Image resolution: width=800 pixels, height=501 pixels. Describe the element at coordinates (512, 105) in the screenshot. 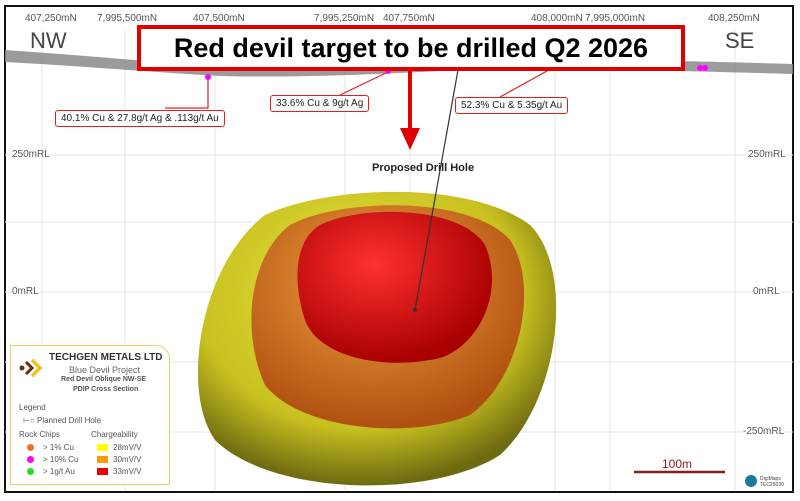

I see `assay-callout: 52.3% Cu & 5.35g/t Au` at that location.